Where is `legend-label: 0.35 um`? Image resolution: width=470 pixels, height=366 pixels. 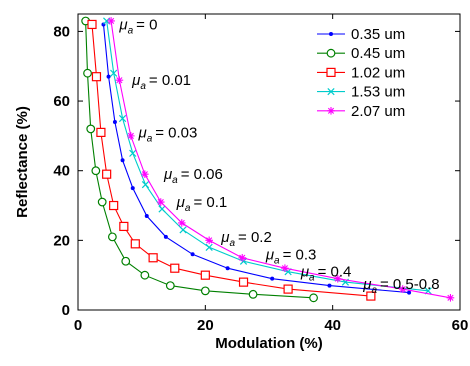 legend-label: 0.35 um is located at coordinates (378, 34).